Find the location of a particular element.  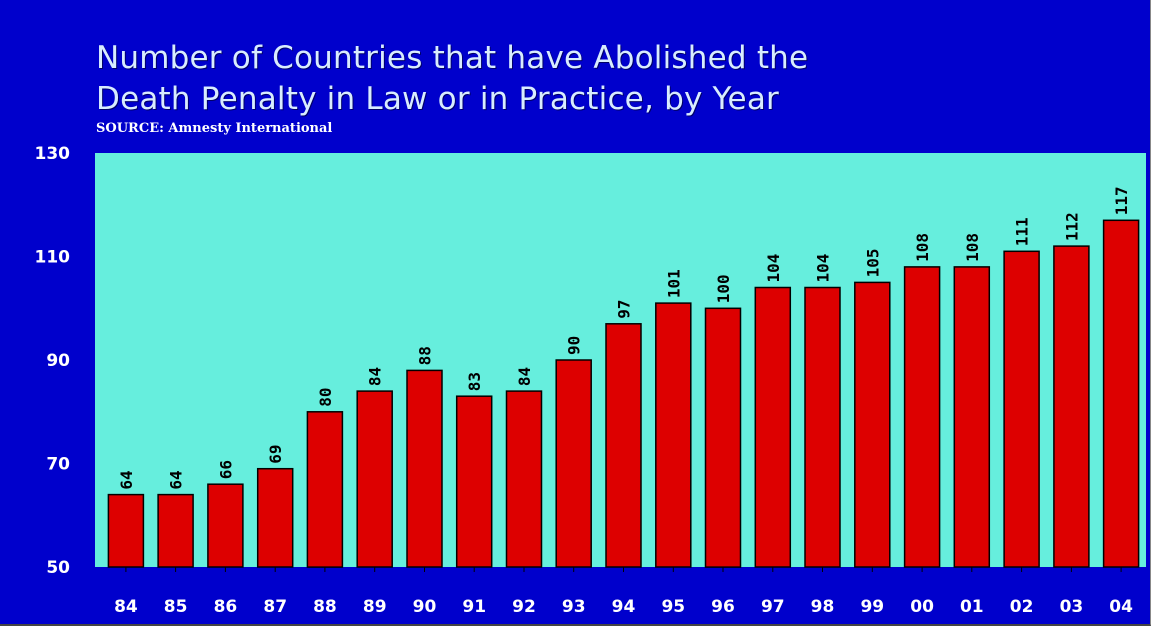

data-label-90: 88 is located at coordinates (425, 355).